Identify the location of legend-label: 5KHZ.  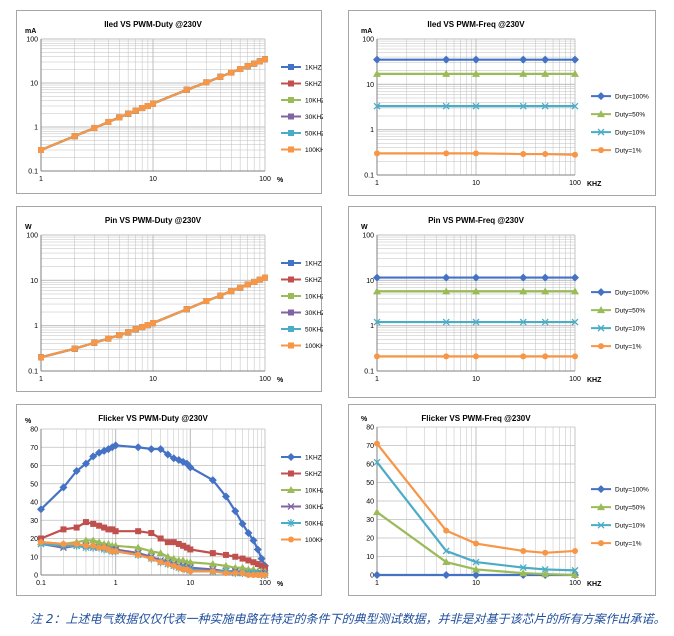
(313, 474).